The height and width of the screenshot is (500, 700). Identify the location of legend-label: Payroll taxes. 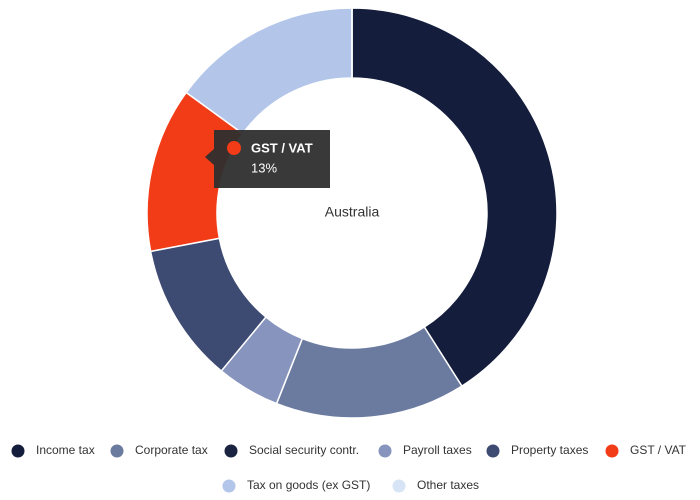
(437, 450).